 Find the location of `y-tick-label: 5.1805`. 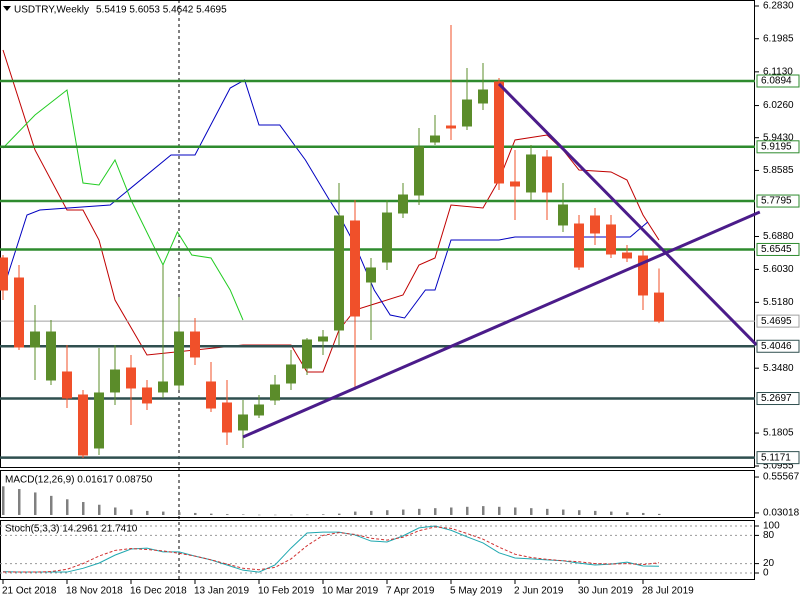

y-tick-label: 5.1805 is located at coordinates (778, 433).